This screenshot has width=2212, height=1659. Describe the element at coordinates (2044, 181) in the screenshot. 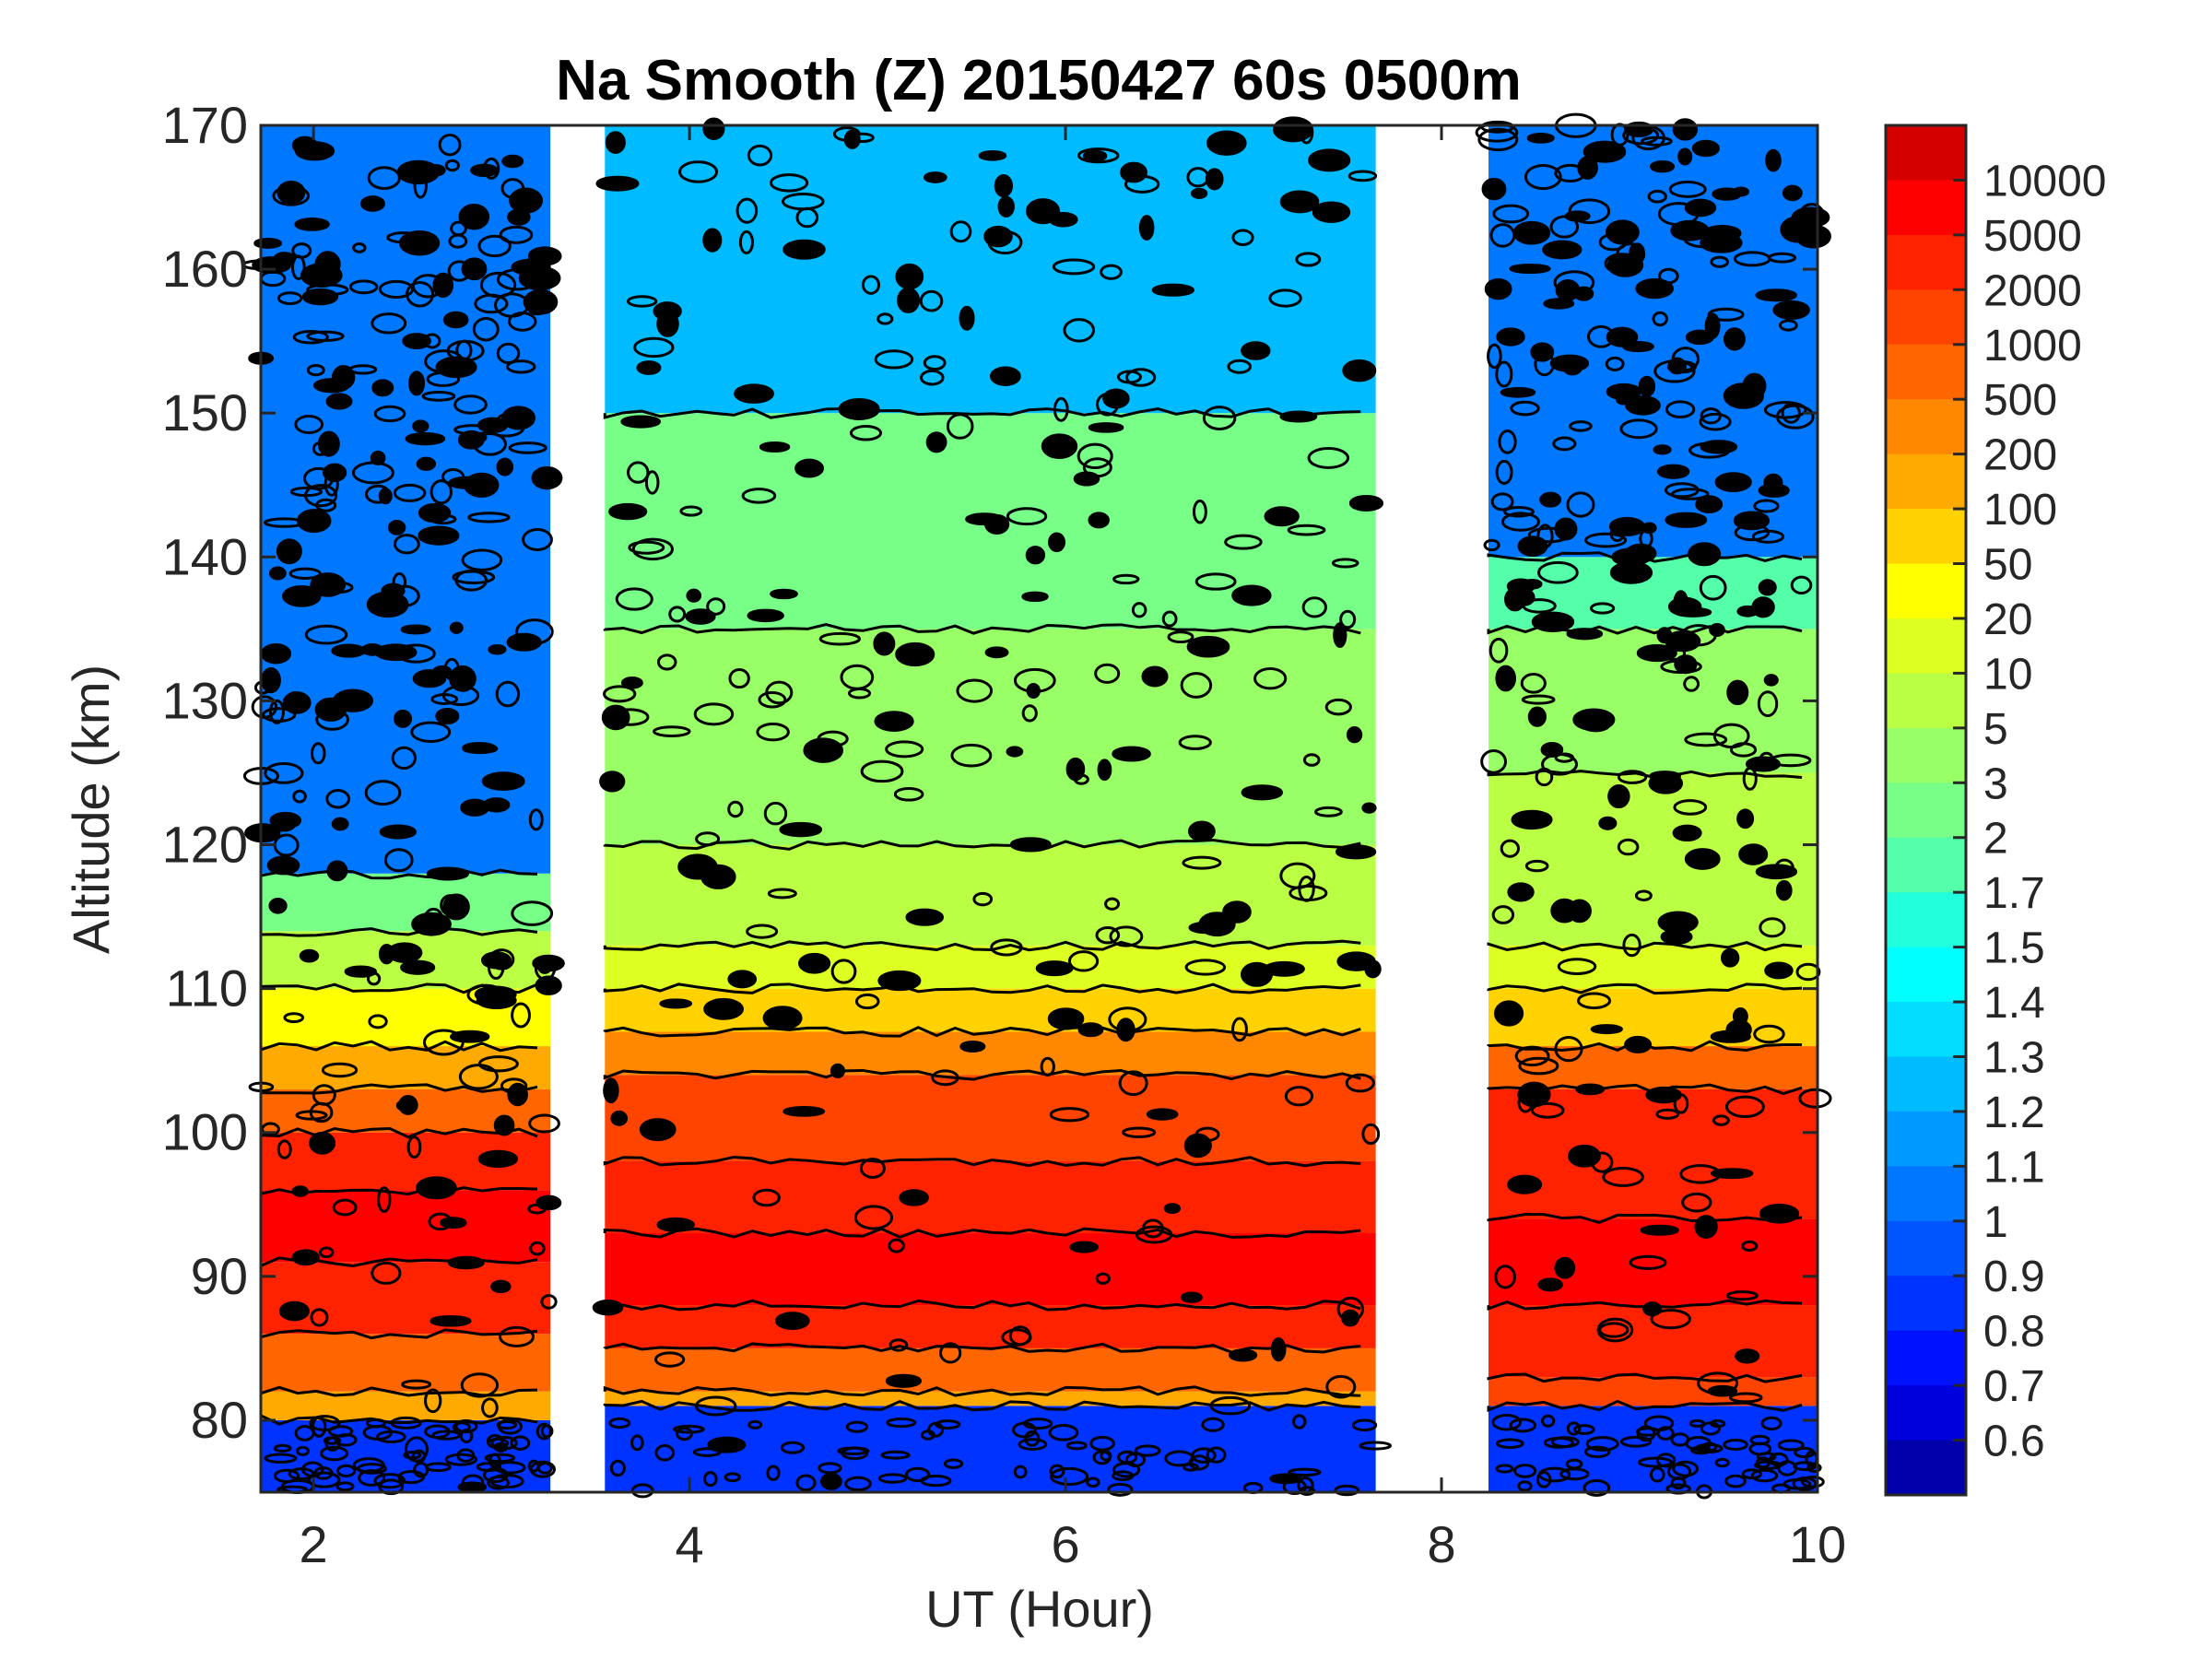

I see `colorbar-tick-label: 10000` at that location.